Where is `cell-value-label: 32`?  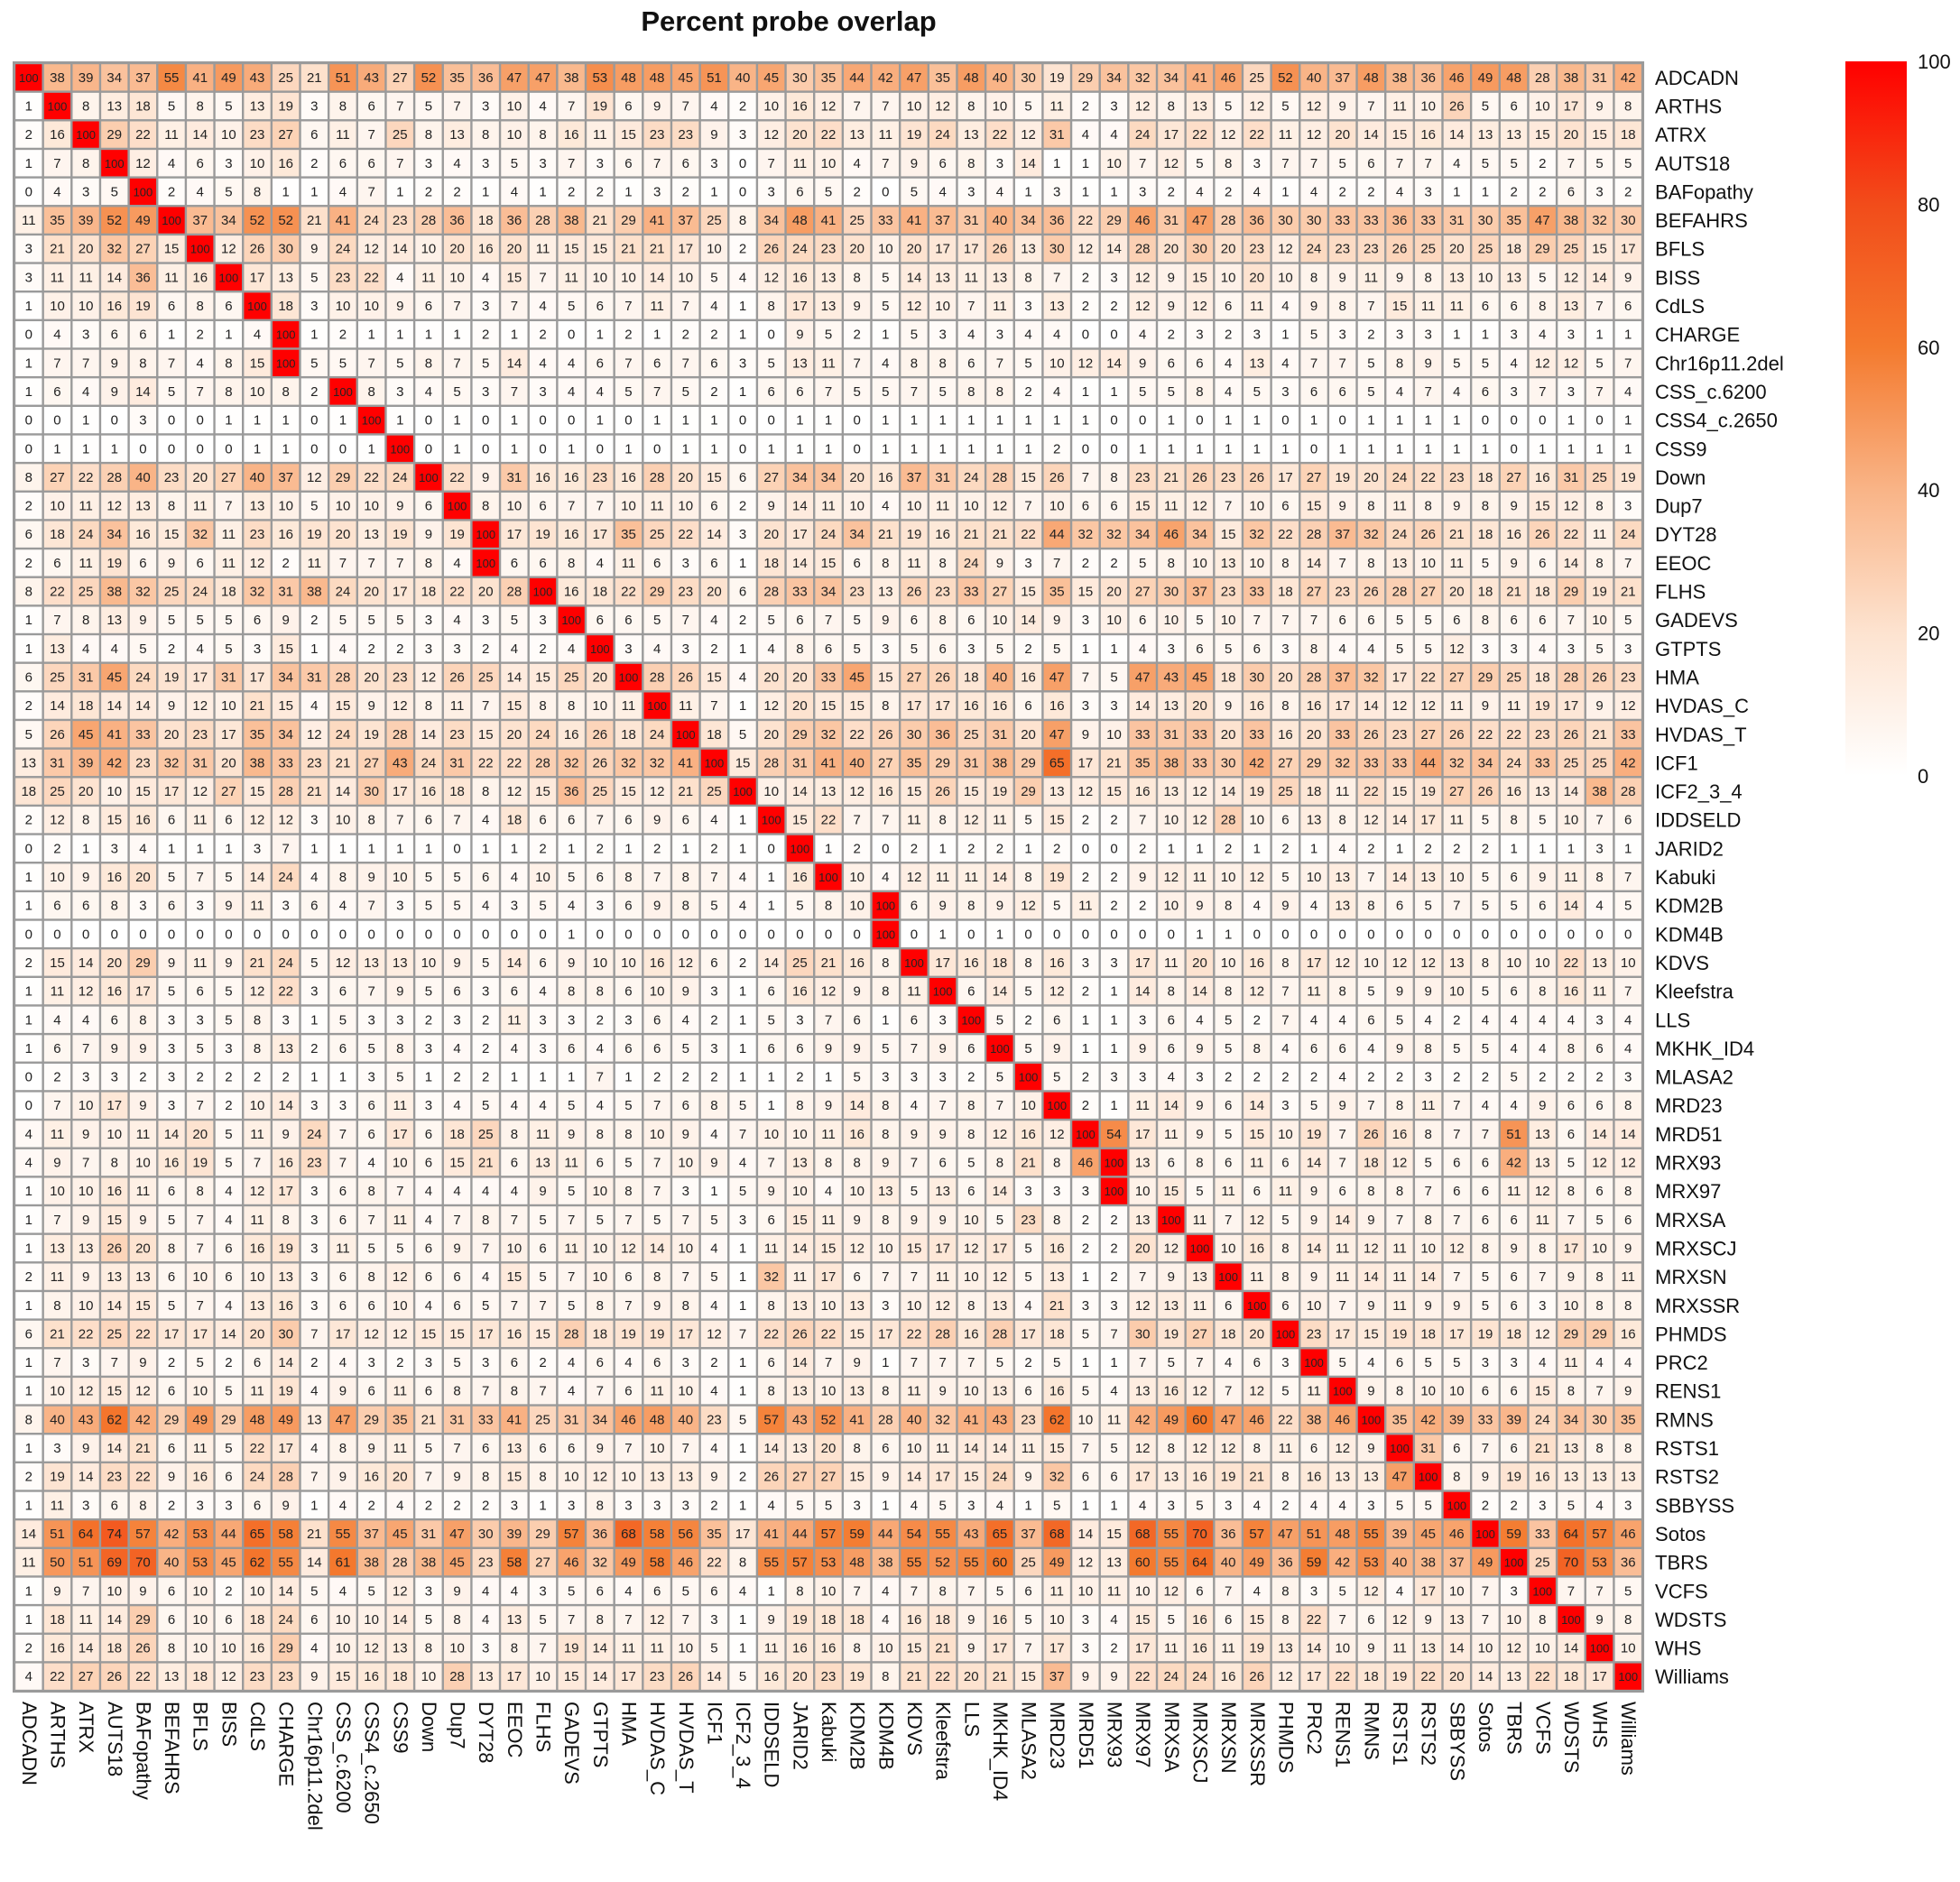
cell-value-label: 32 is located at coordinates (1457, 762).